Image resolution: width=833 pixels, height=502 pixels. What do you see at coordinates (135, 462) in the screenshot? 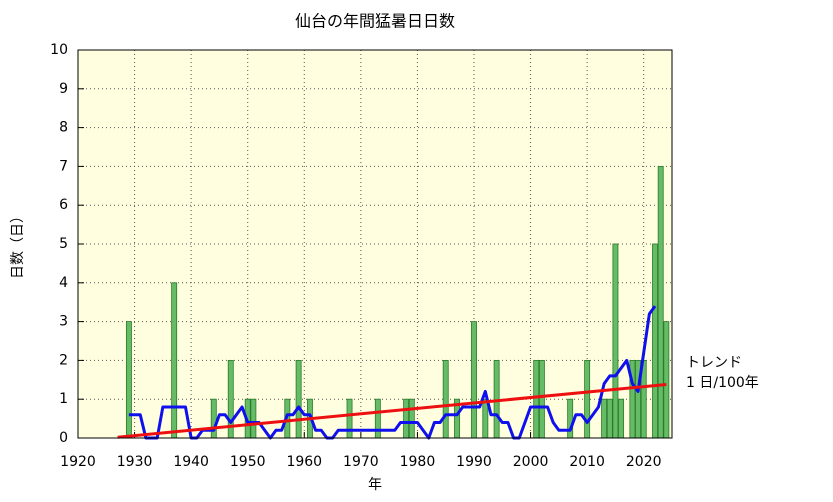
I see `x-tick-label: 1930` at bounding box center [135, 462].